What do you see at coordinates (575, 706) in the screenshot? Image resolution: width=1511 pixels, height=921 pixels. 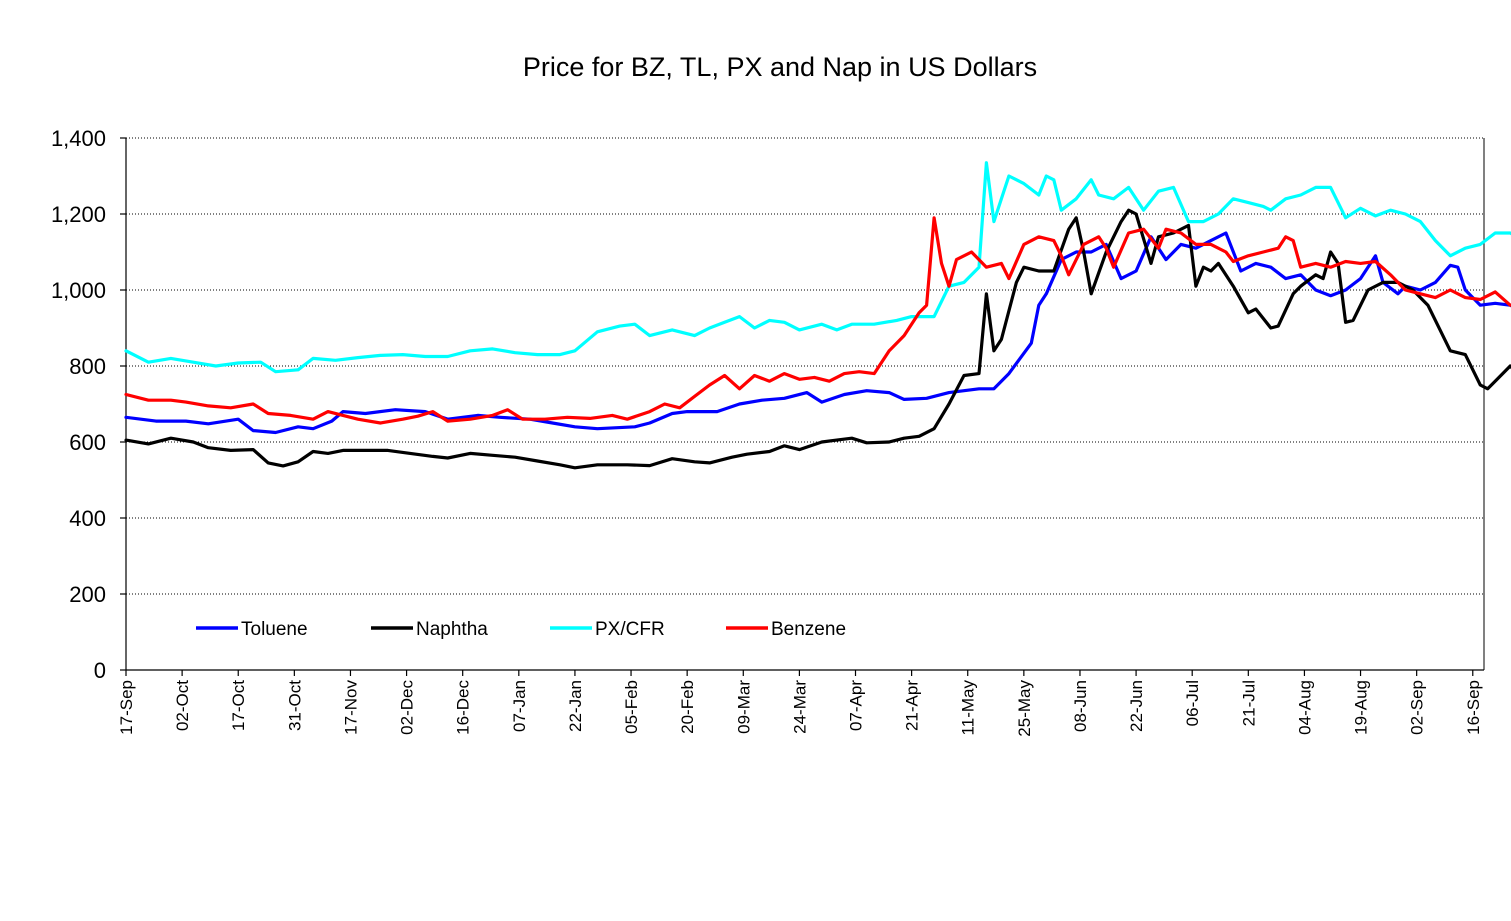 I see `x-tick-label: 22-Jan` at bounding box center [575, 706].